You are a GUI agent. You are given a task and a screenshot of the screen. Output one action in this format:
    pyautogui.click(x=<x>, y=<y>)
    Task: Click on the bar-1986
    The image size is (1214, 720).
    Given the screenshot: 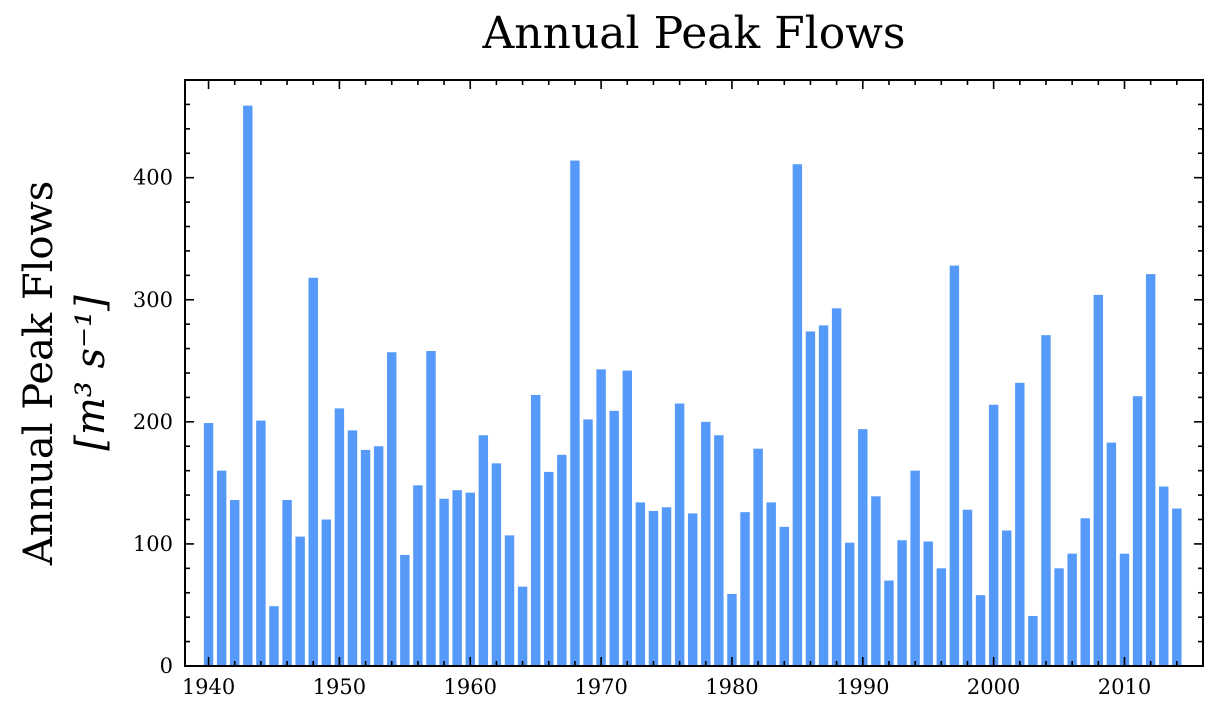 What is the action you would take?
    pyautogui.click(x=810, y=498)
    